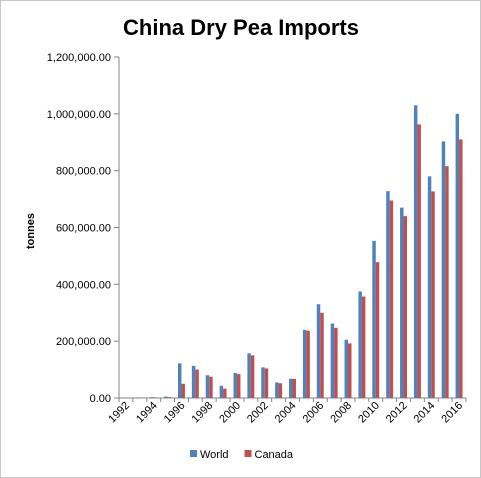 The image size is (481, 478). Describe the element at coordinates (304, 363) in the screenshot. I see `bar-world-2005` at that location.